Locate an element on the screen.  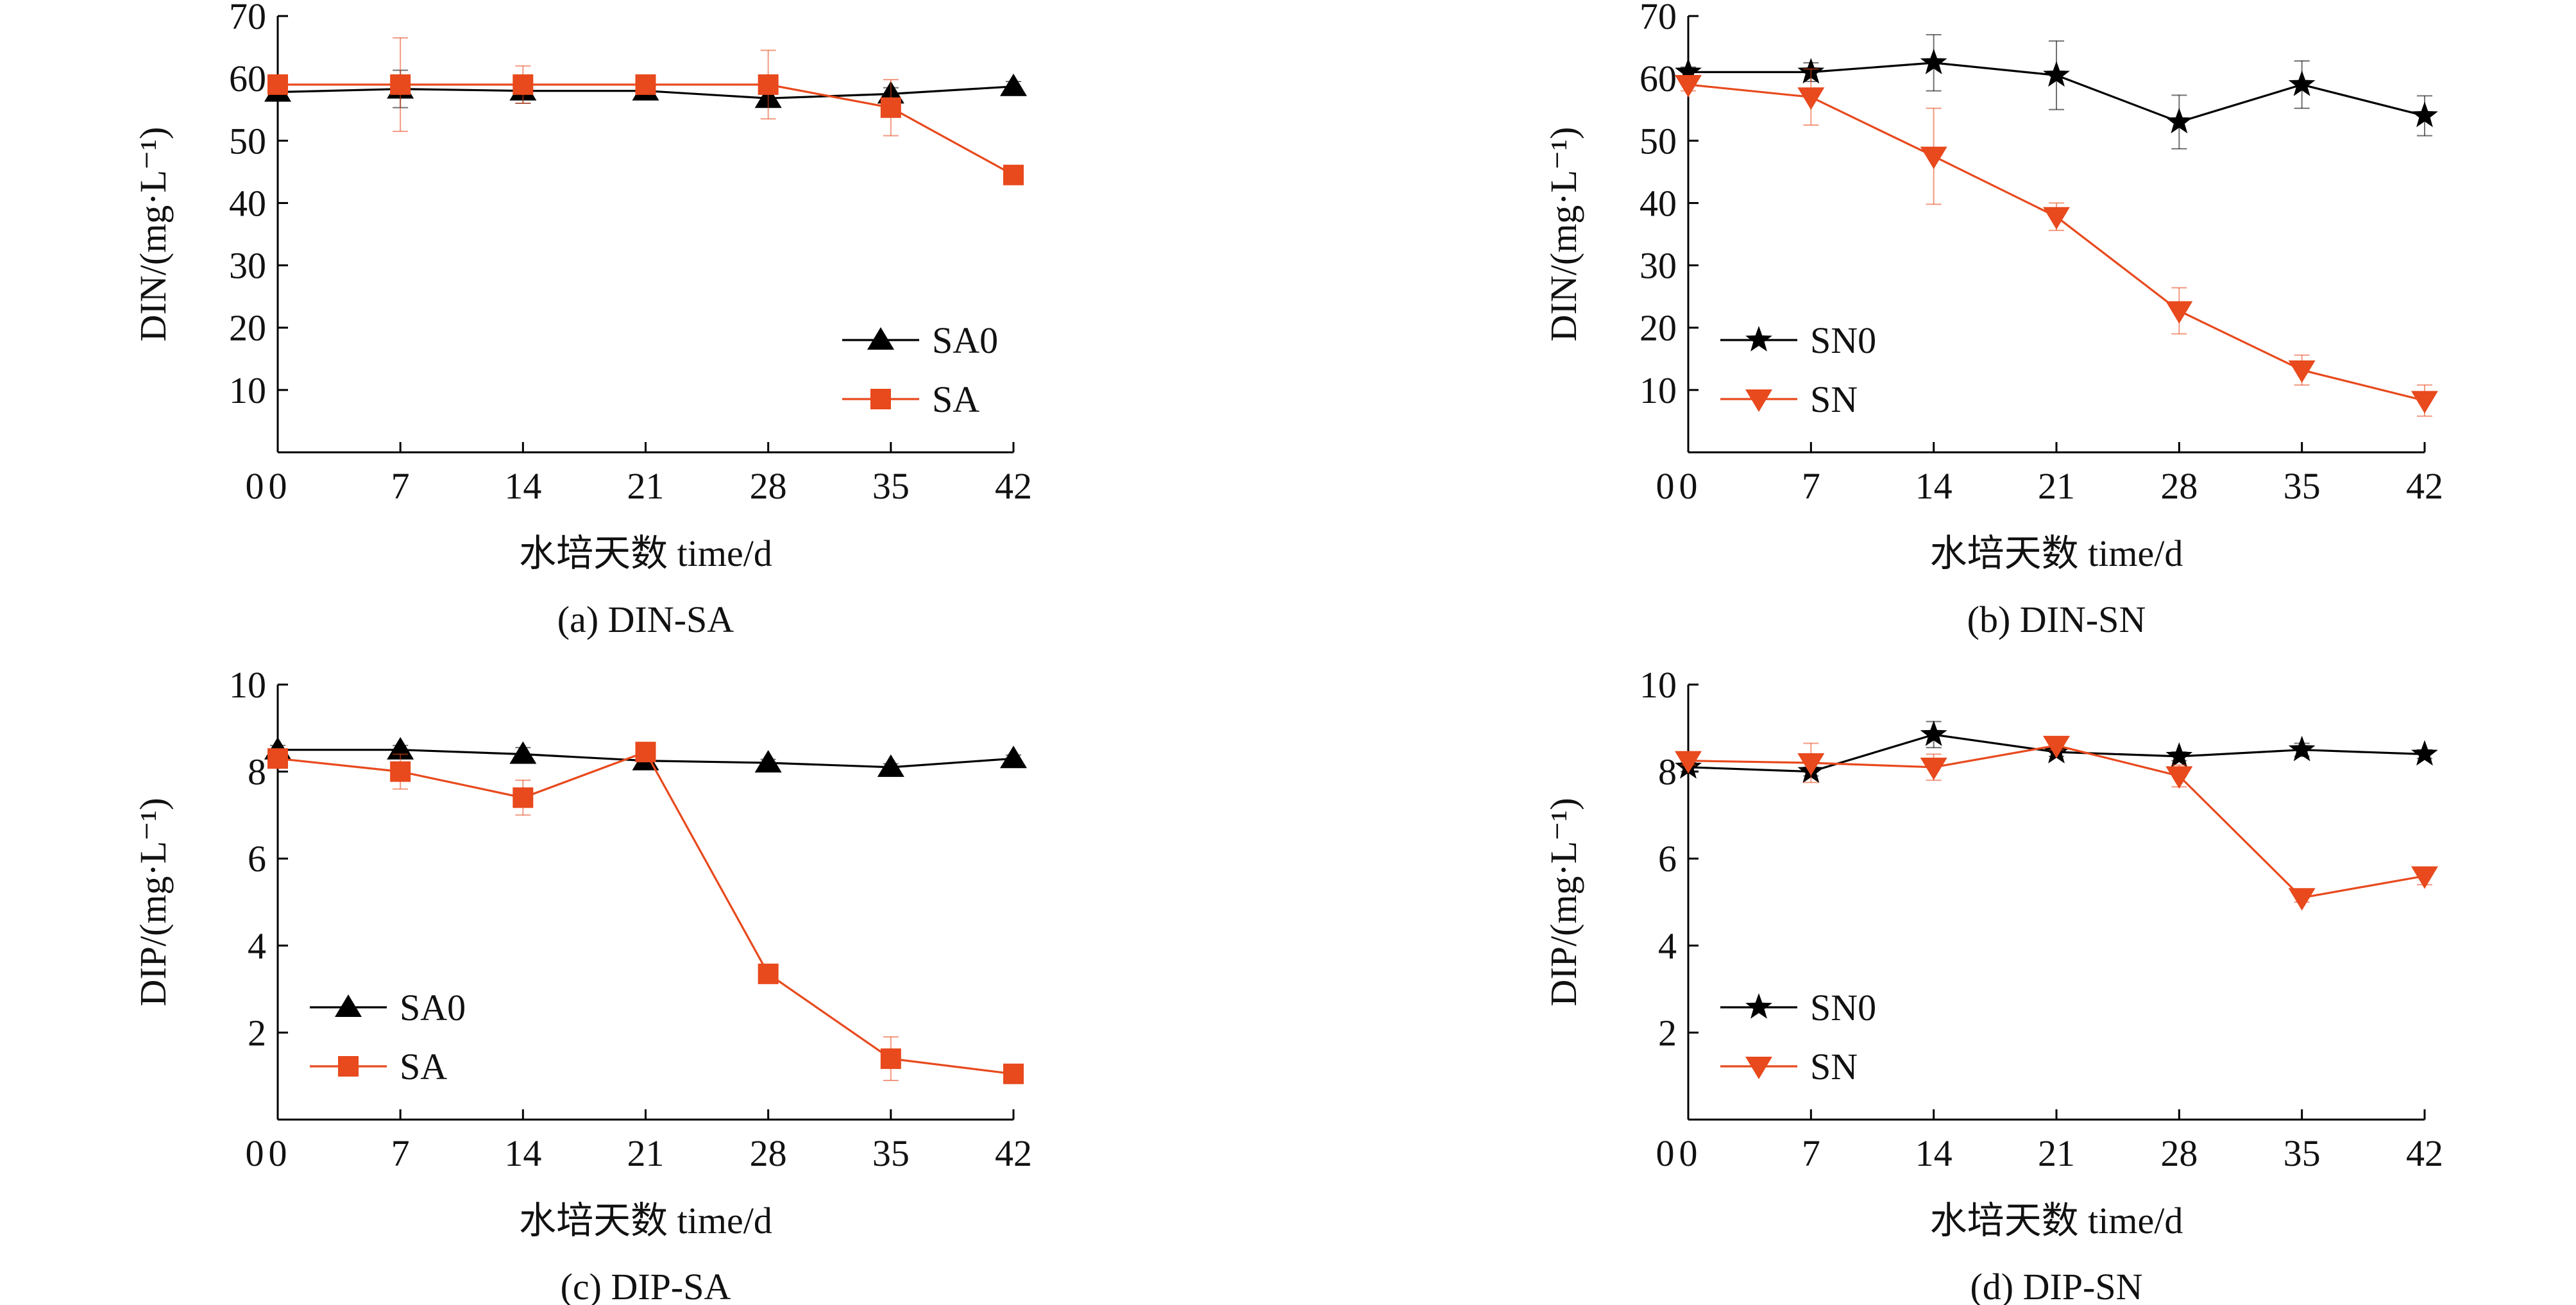
series-SN0 is located at coordinates (2056, 91).